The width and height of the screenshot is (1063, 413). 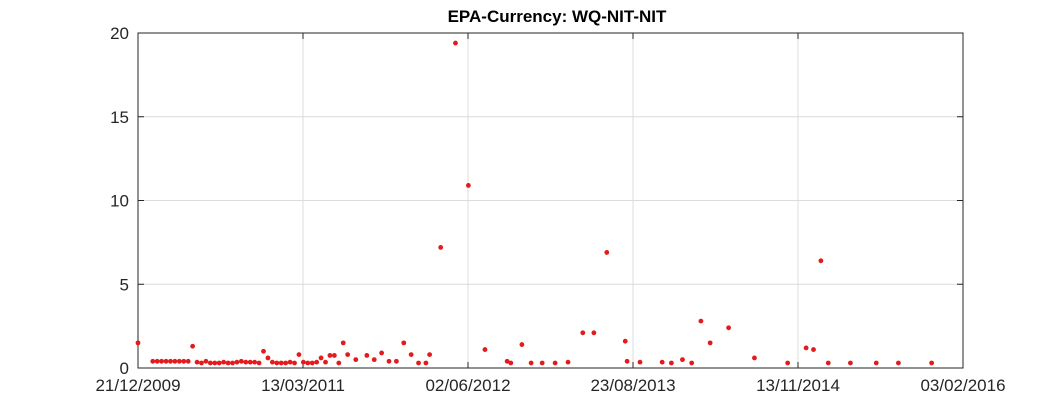 I want to click on x-tick-label: 13/11/2014, so click(x=798, y=385).